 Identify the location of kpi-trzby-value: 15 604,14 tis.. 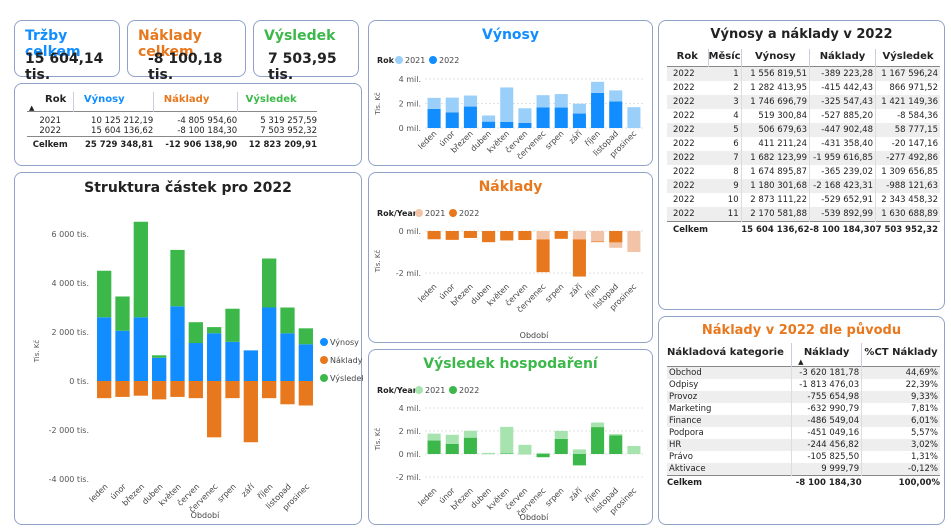
(64, 67).